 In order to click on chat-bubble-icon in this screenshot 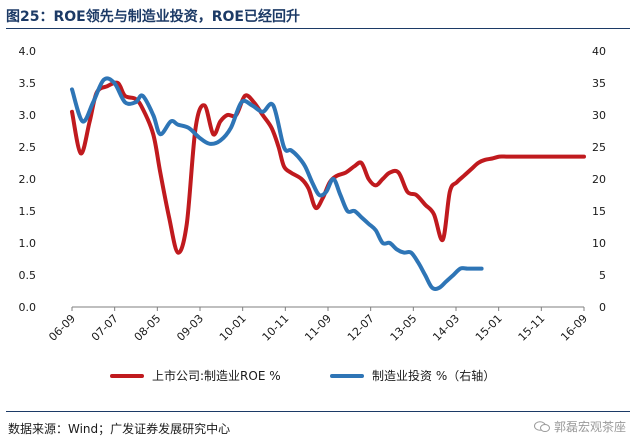, I will do `click(541, 426)`.